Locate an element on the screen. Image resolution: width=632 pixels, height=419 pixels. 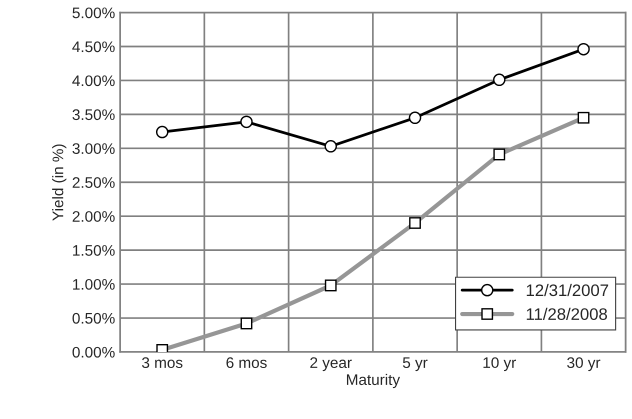
x-axis-title: Maturity is located at coordinates (373, 381).